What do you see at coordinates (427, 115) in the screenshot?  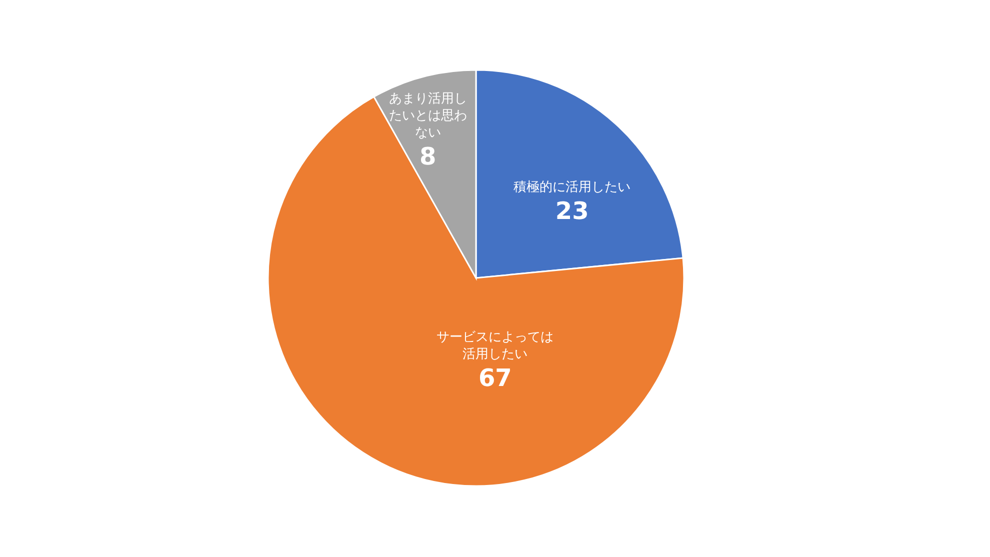 I see `slice-label: あまり活用したいとは思わない` at bounding box center [427, 115].